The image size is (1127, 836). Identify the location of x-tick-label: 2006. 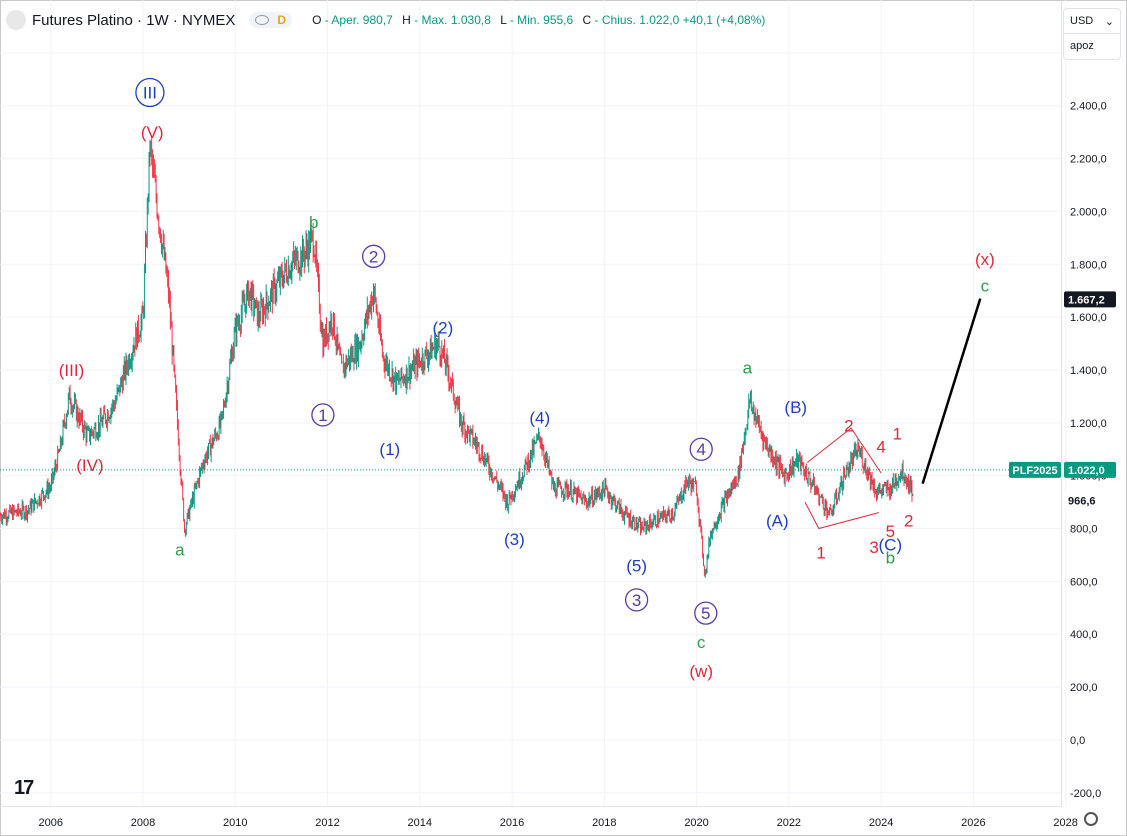
(51, 823).